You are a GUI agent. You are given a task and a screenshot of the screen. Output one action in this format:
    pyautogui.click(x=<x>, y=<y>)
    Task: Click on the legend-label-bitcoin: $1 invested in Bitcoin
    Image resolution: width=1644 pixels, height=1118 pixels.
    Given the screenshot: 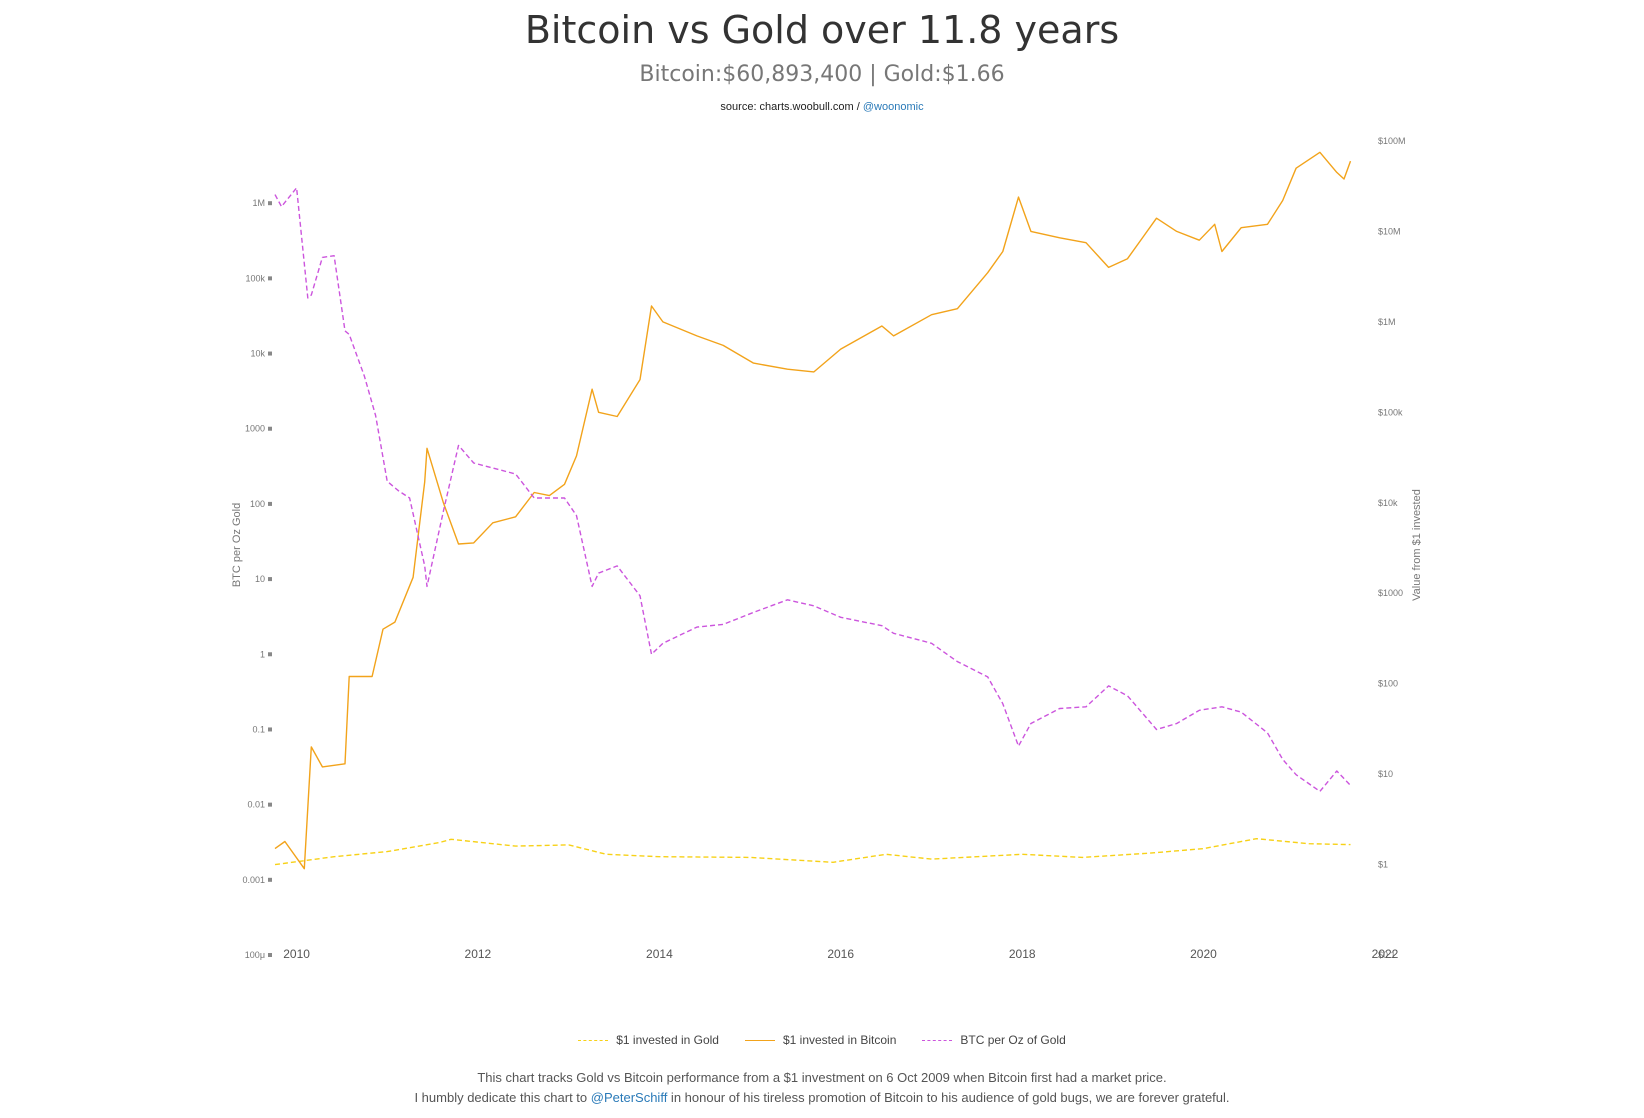 What is the action you would take?
    pyautogui.click(x=839, y=1040)
    